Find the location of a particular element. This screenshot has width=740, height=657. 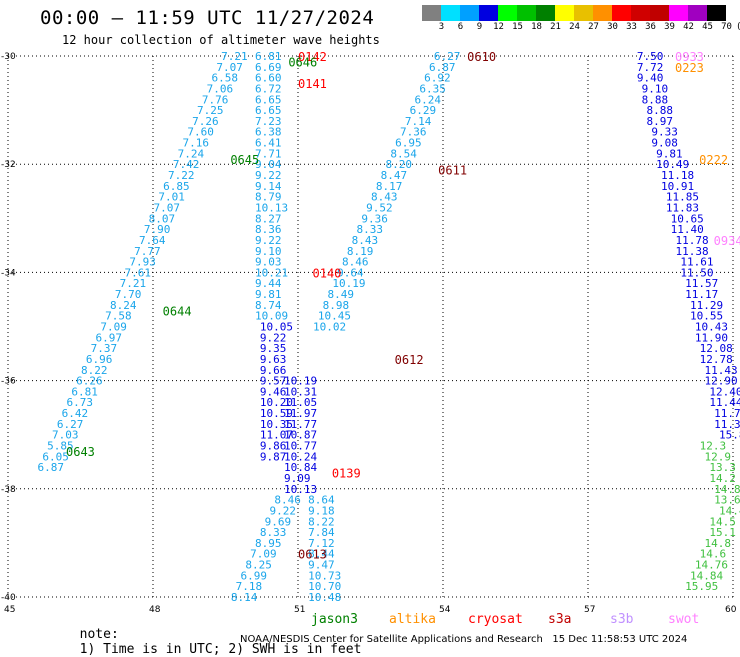

swh-value: 7.64 is located at coordinates (152, 240).